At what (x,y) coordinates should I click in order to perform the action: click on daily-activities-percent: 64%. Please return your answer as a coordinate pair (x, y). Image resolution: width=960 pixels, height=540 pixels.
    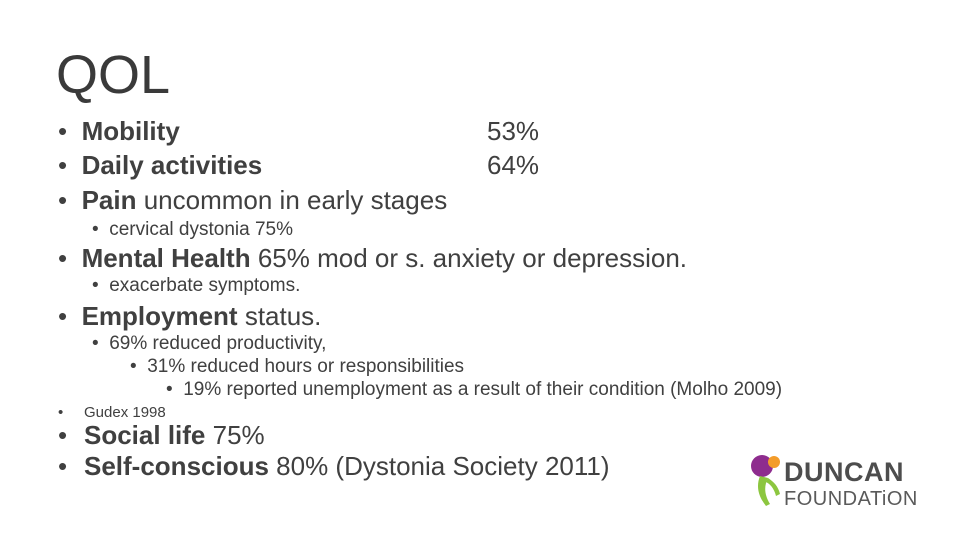
    Looking at the image, I should click on (513, 165).